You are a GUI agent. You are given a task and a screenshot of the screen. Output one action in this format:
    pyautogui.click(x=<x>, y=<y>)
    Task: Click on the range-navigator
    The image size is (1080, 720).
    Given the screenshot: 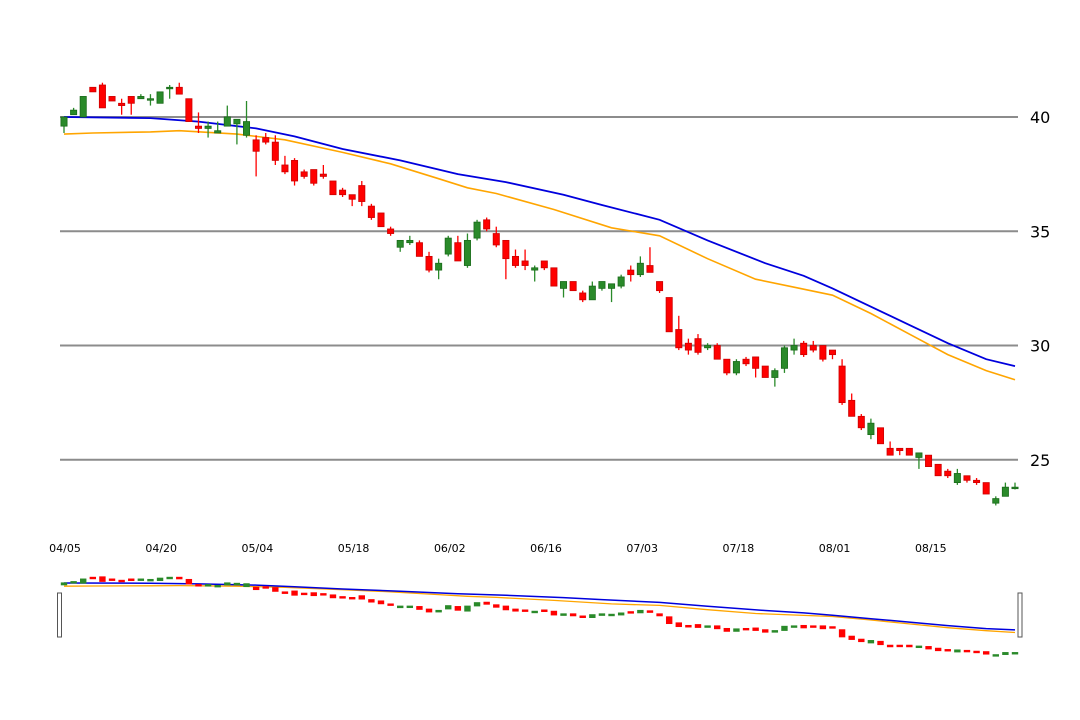 What is the action you would take?
    pyautogui.click(x=540, y=616)
    